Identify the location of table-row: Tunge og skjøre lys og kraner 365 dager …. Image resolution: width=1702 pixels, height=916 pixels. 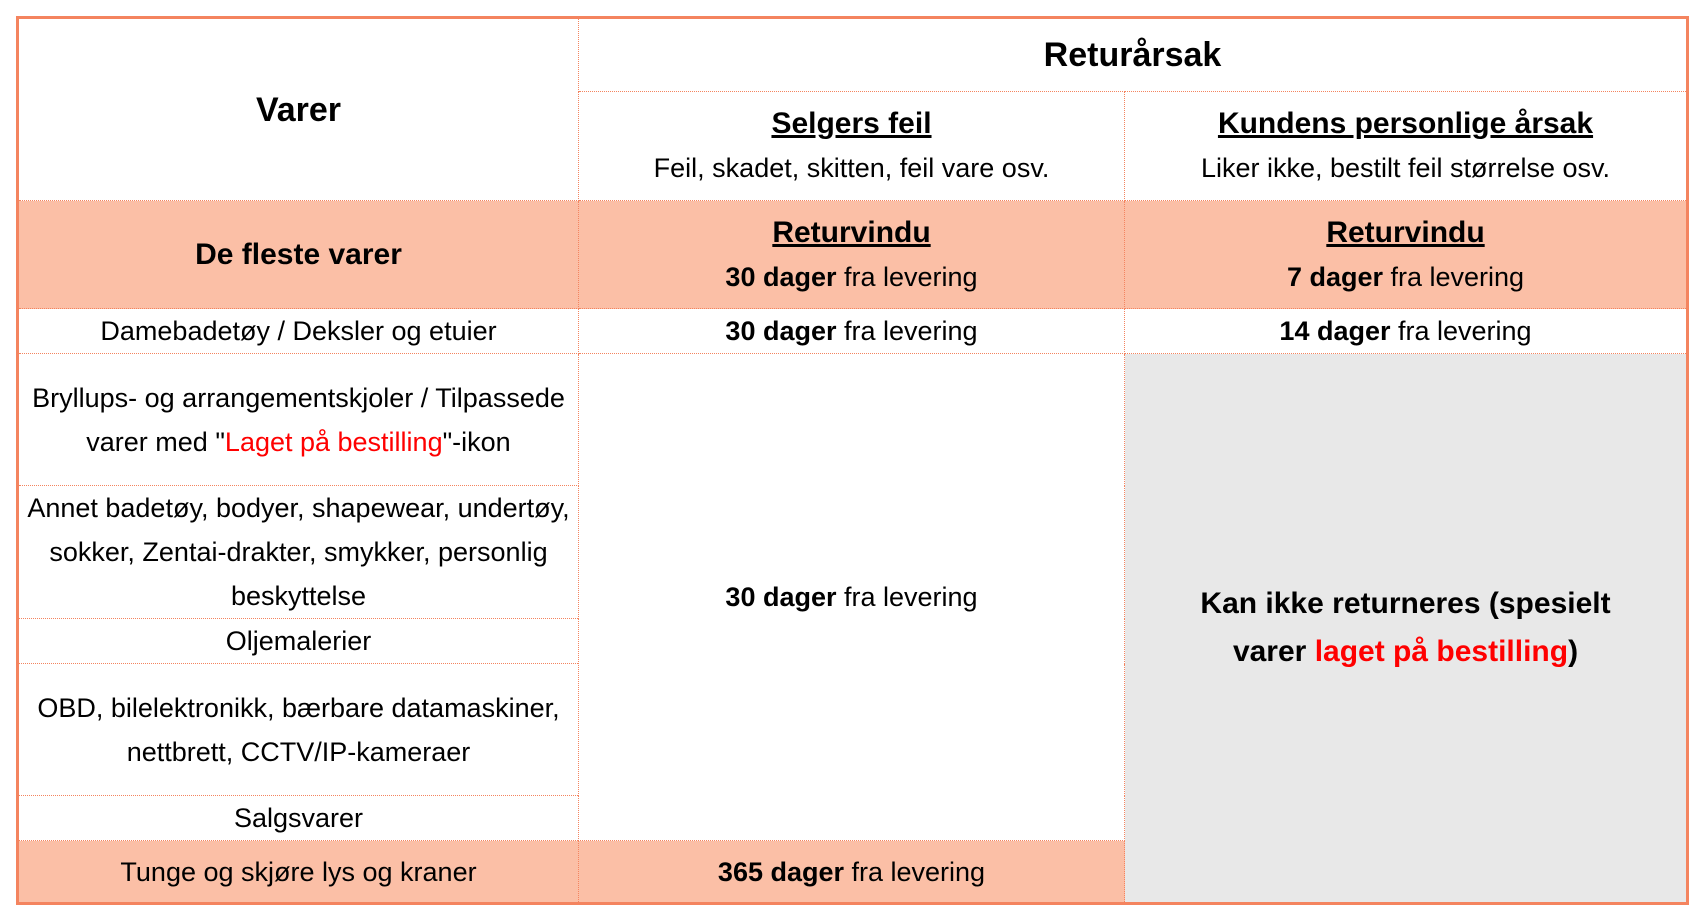
(852, 872).